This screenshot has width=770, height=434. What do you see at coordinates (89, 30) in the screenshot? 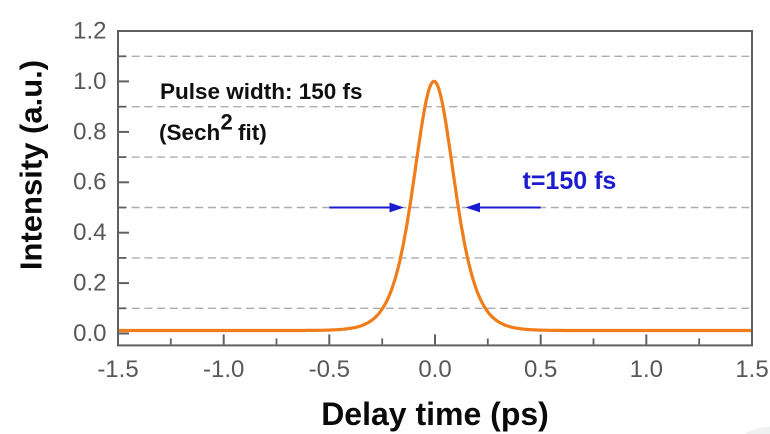
I see `svg-text: 1.2` at bounding box center [89, 30].